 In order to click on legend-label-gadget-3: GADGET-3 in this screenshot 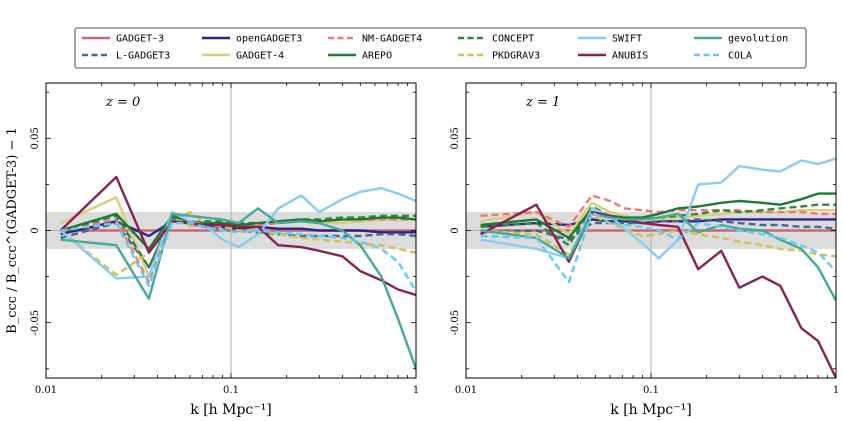, I will do `click(140, 39)`.